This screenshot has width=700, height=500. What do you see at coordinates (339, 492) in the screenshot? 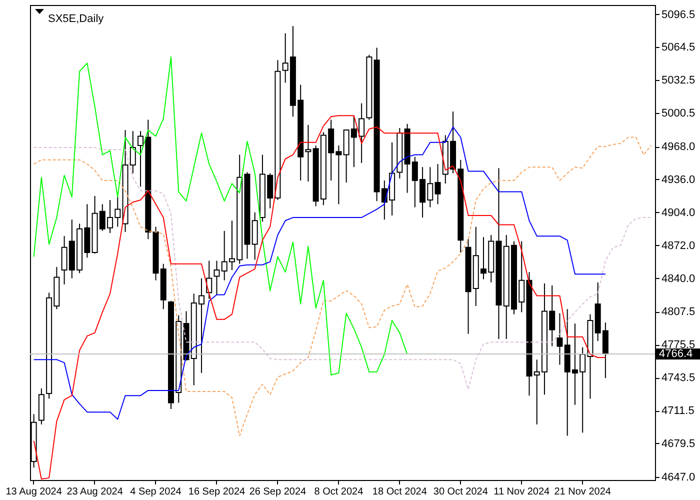
I see `x-tick-label: 8 Oct 2024` at bounding box center [339, 492].